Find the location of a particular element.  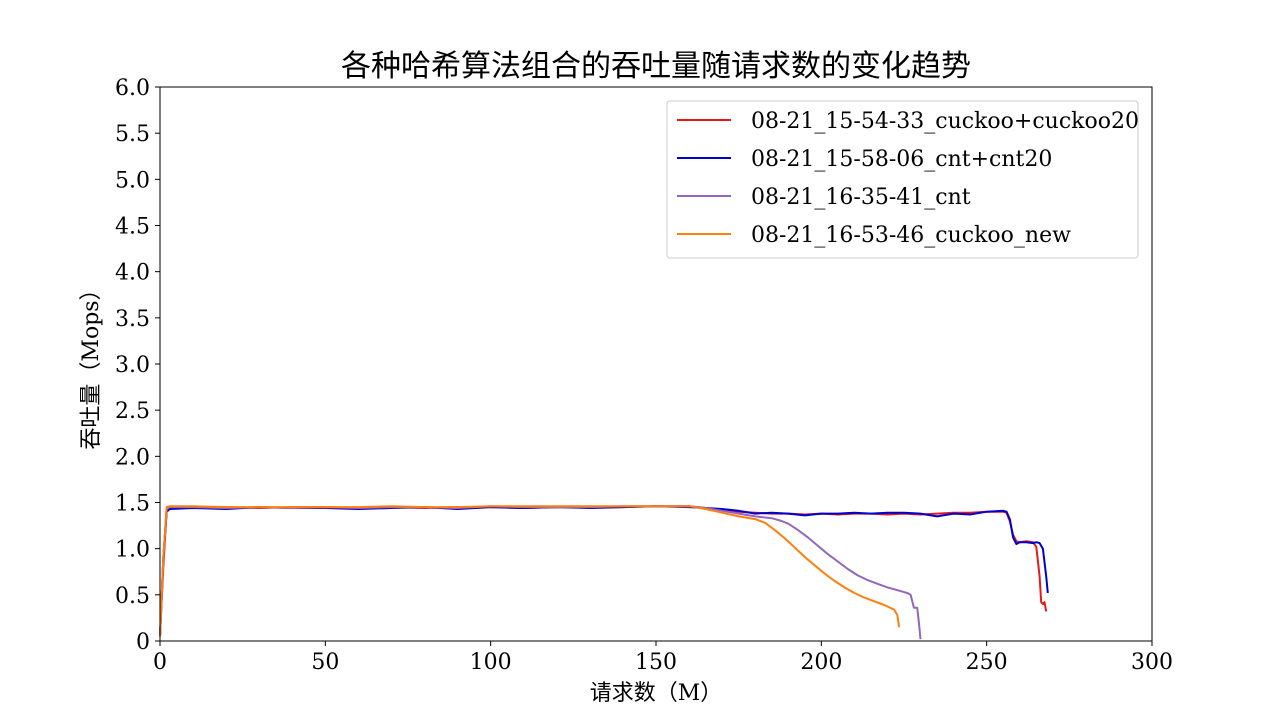

y-tick-label: 5.5 is located at coordinates (132, 134).